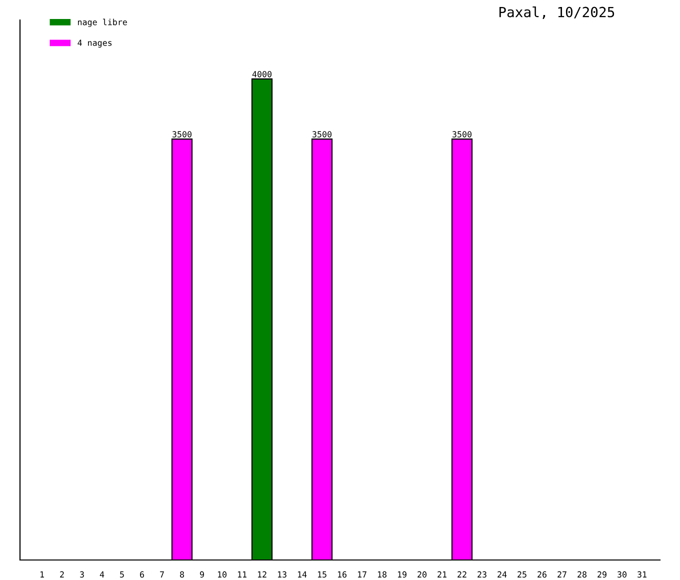 This screenshot has height=580, width=680. What do you see at coordinates (95, 44) in the screenshot?
I see `legend-label: 4 nages` at bounding box center [95, 44].